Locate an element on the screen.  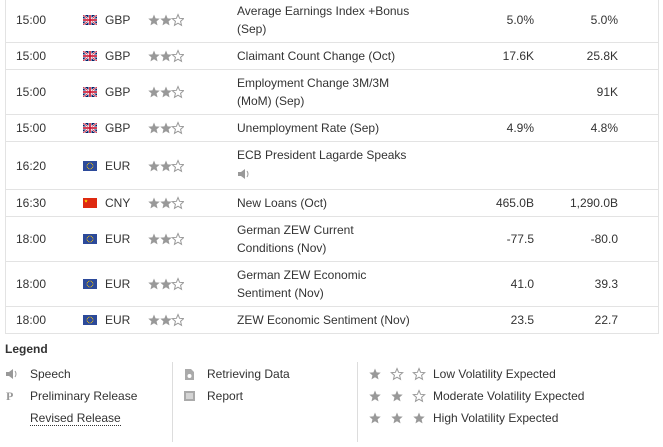
forecast: 22.7 is located at coordinates (606, 320).